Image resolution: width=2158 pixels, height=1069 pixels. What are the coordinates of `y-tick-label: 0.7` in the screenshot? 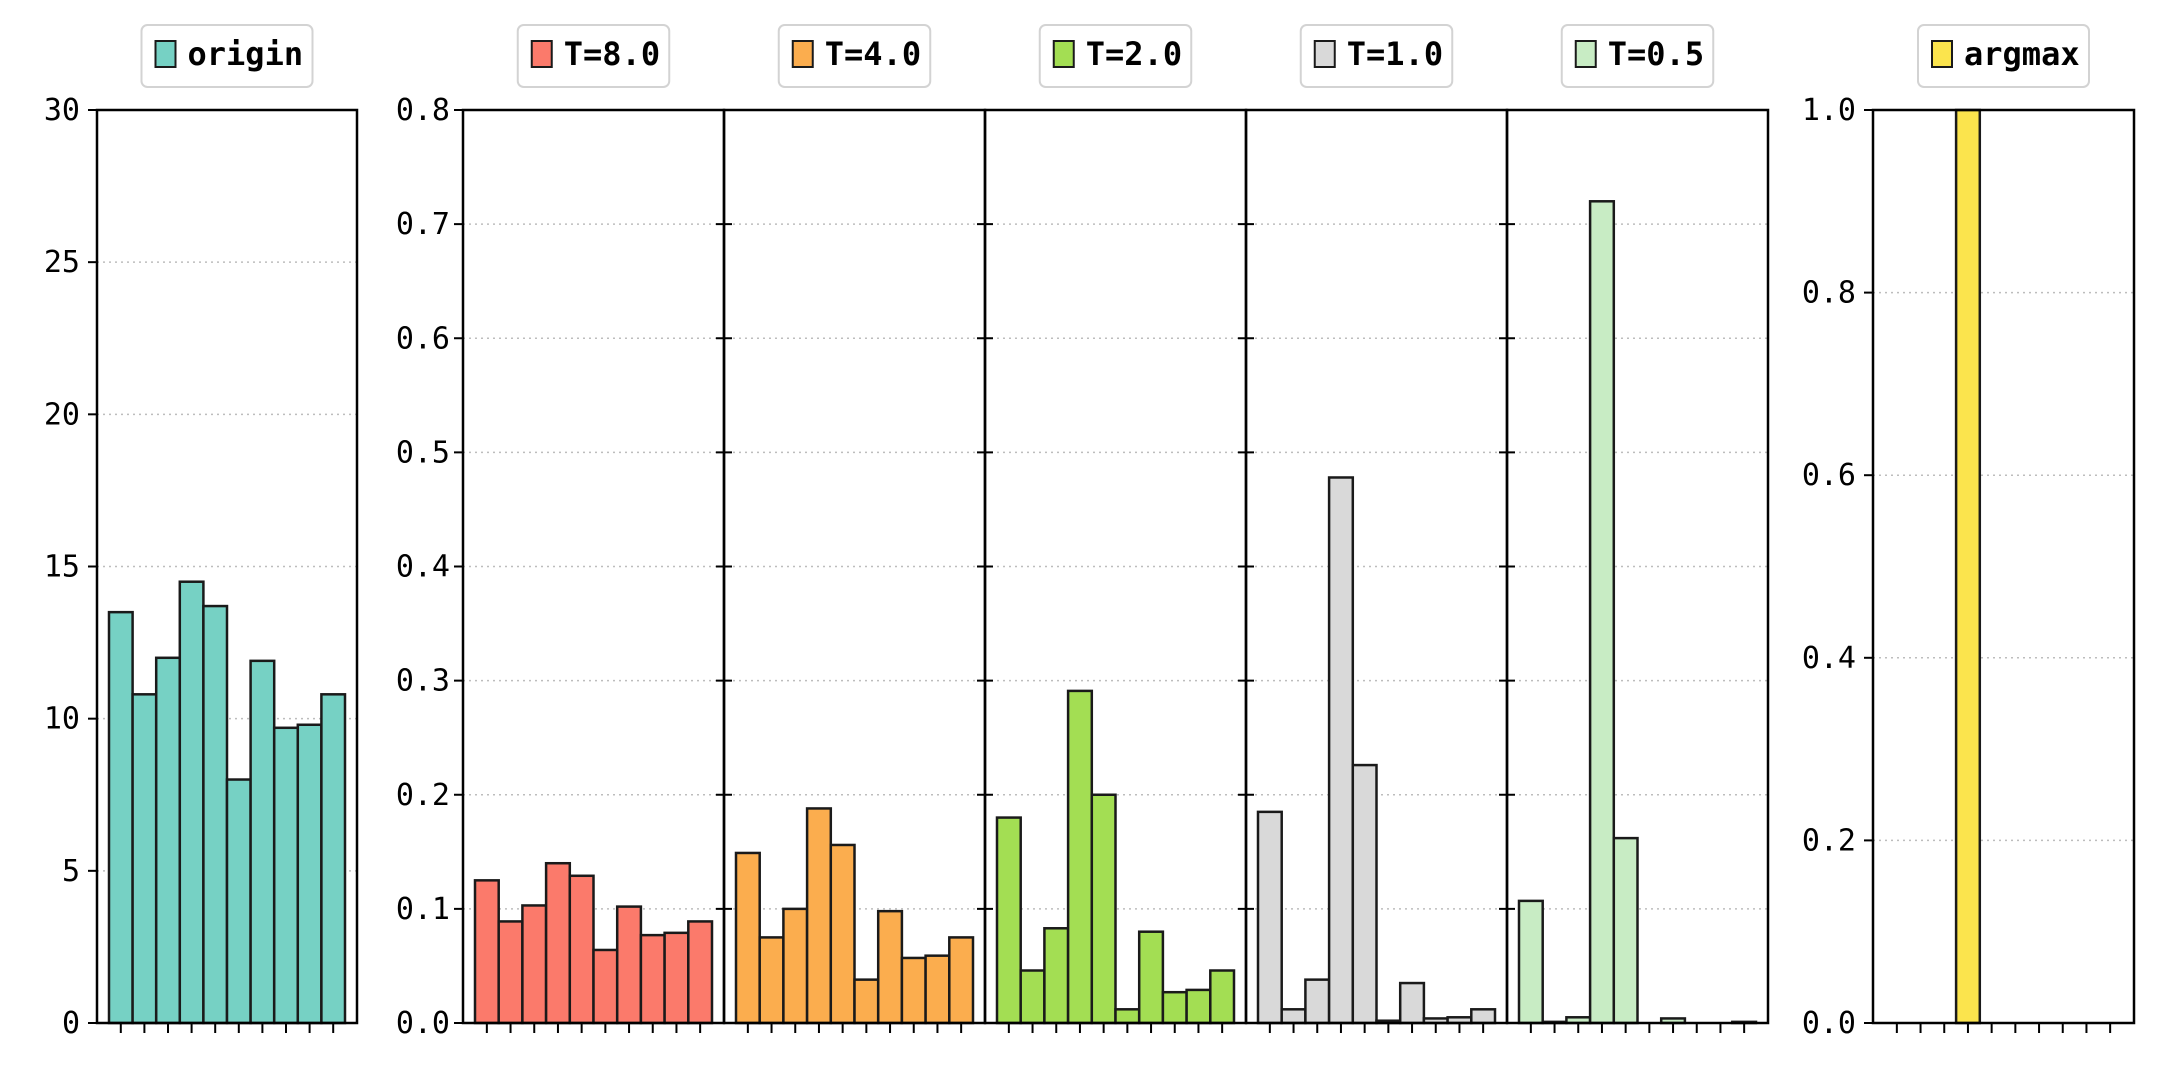 It's located at (423, 224).